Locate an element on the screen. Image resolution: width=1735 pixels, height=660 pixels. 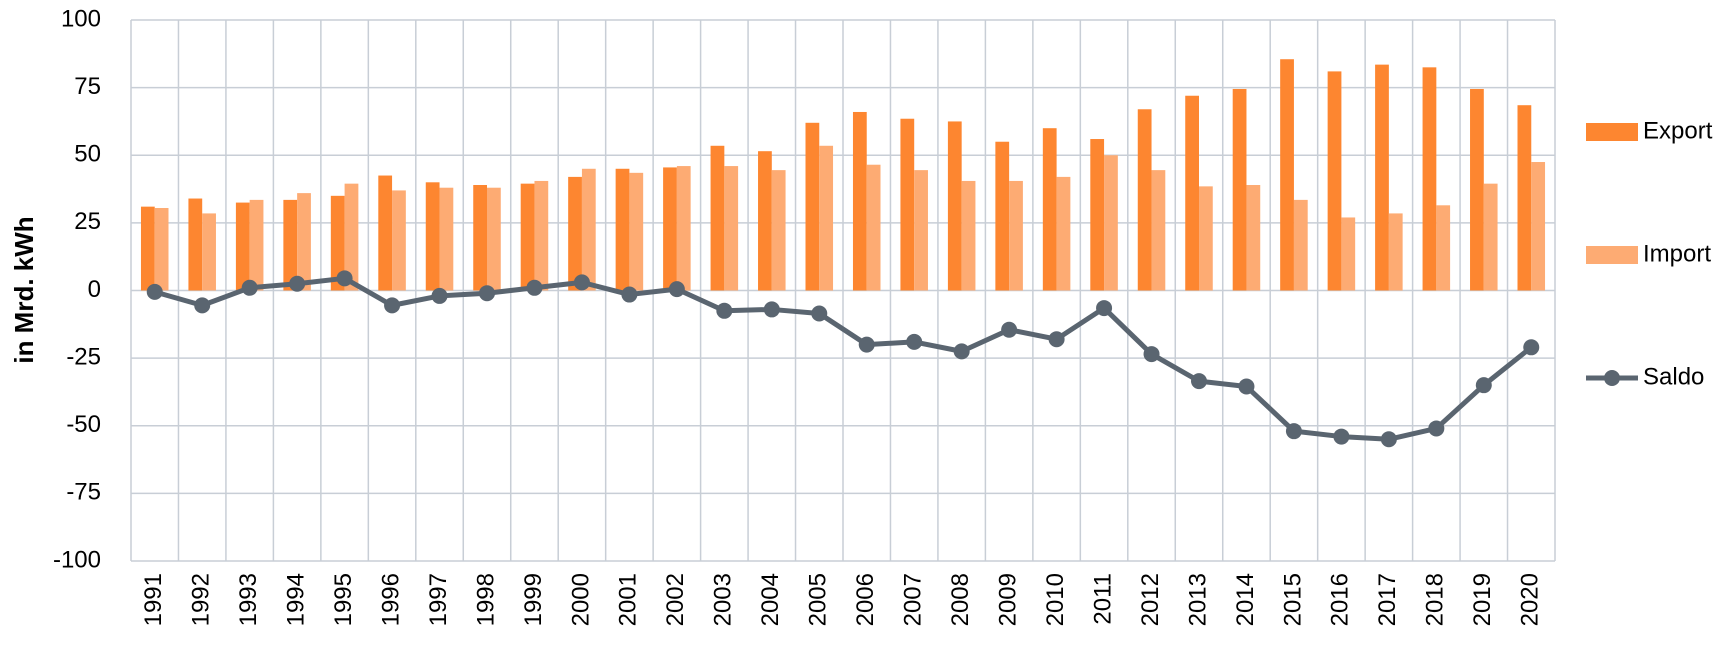
legend-label: Export is located at coordinates (1678, 130).